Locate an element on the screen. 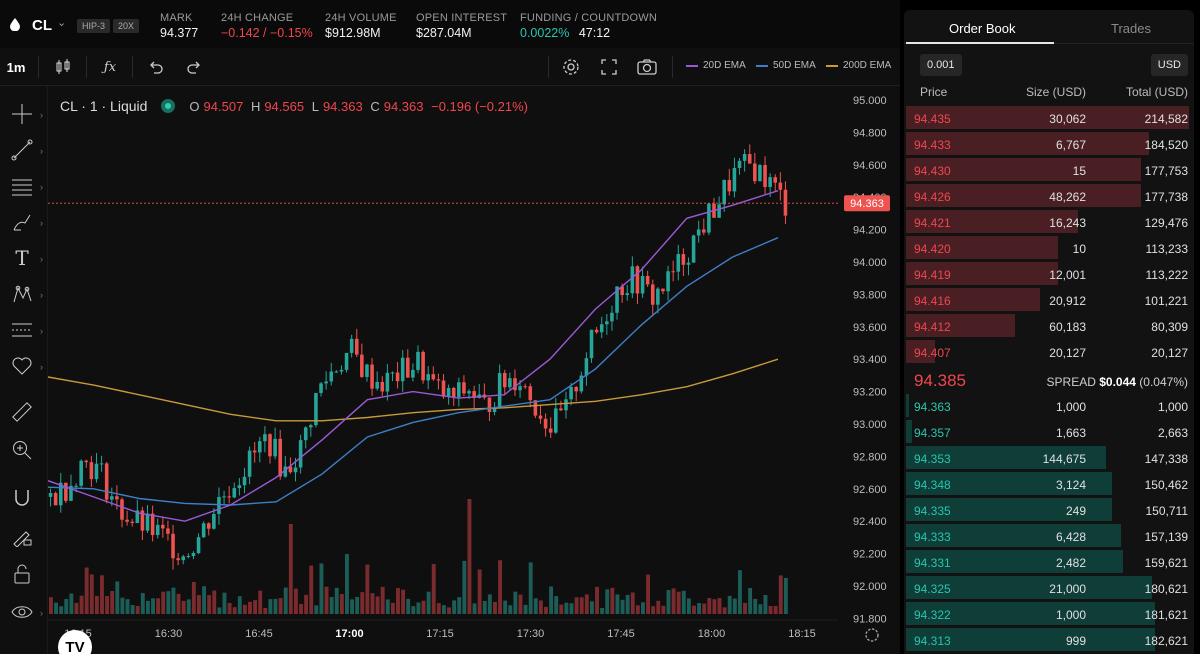 The width and height of the screenshot is (1200, 654). ask-row: 94.430 15 177,753 is located at coordinates (1049, 170).